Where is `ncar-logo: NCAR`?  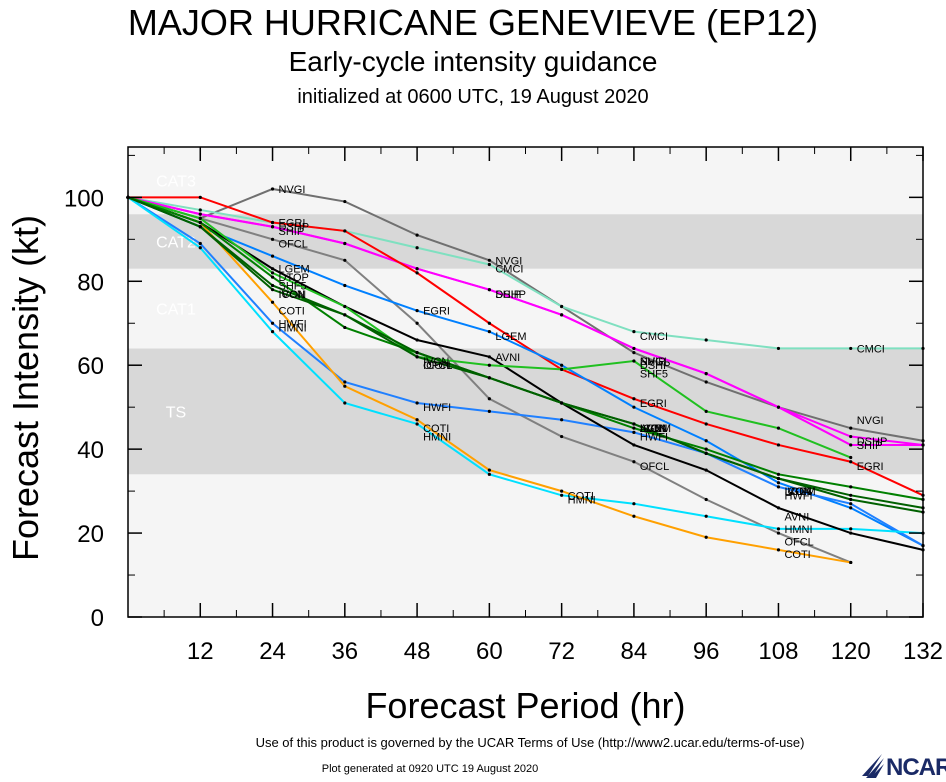 ncar-logo: NCAR is located at coordinates (902, 766).